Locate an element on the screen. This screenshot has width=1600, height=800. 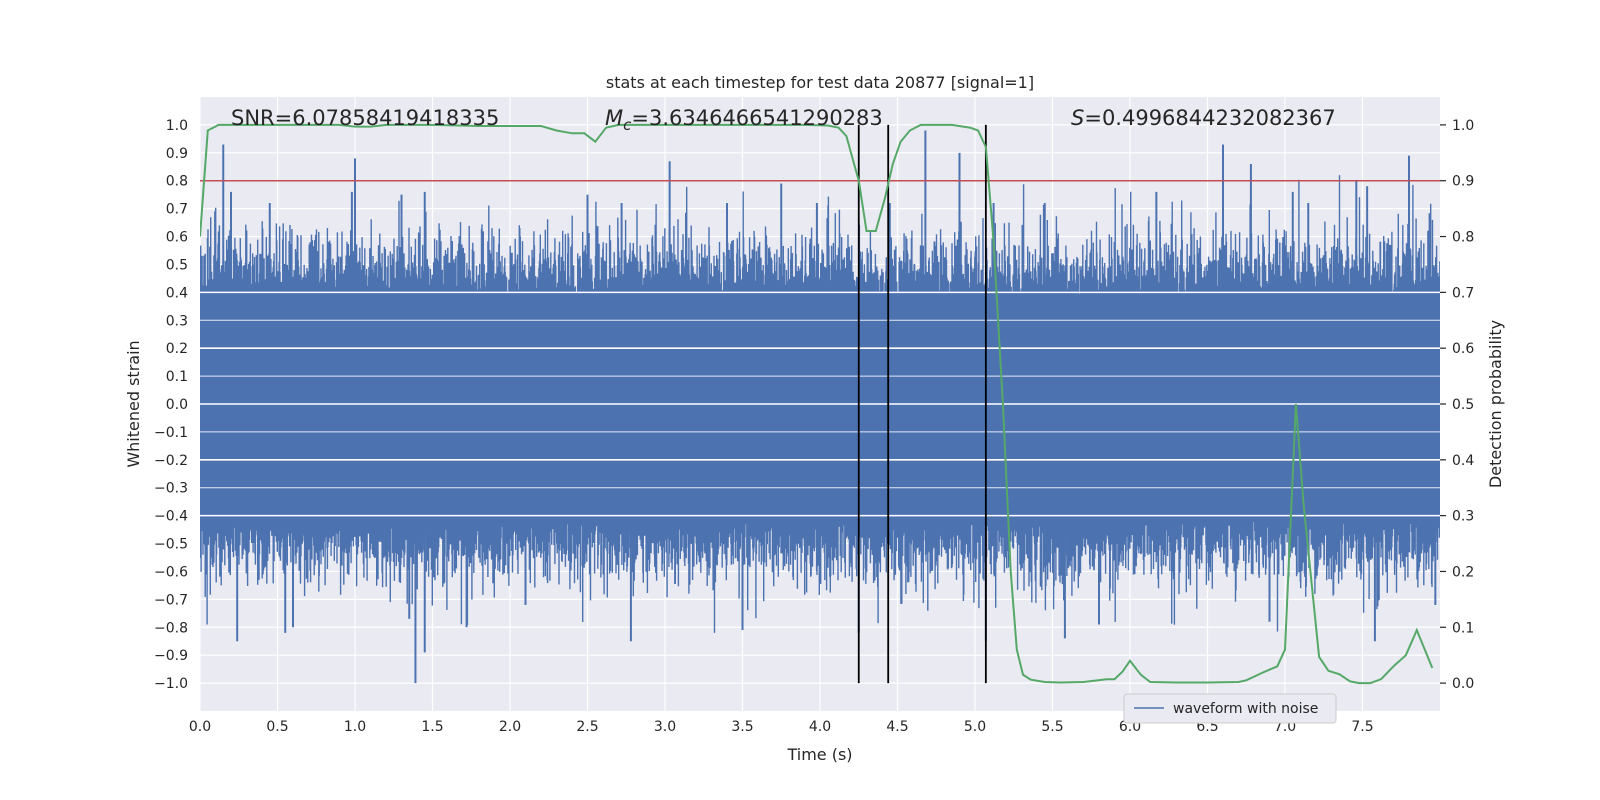
legend-box is located at coordinates (1230, 708).